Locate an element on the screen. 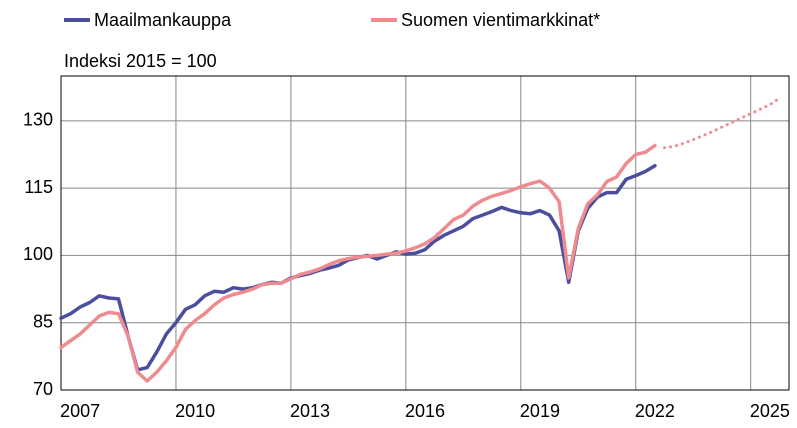  legend-label: Suomen vientimarkkinat* is located at coordinates (500, 20).